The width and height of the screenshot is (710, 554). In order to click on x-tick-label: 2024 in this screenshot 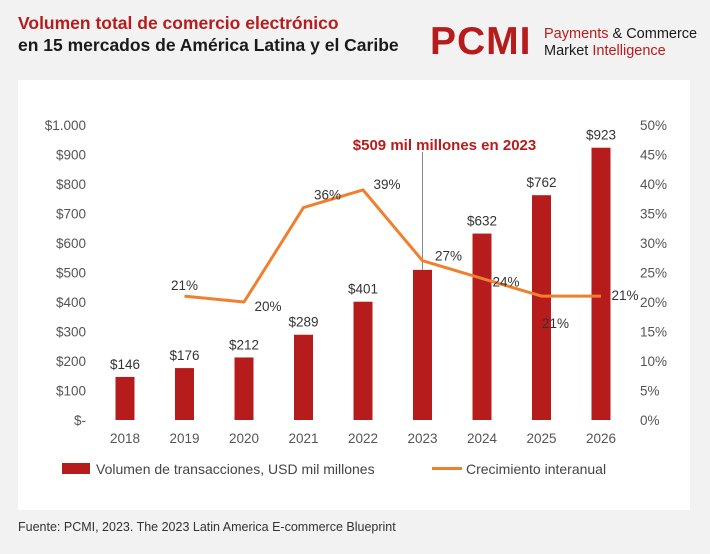, I will do `click(482, 438)`.